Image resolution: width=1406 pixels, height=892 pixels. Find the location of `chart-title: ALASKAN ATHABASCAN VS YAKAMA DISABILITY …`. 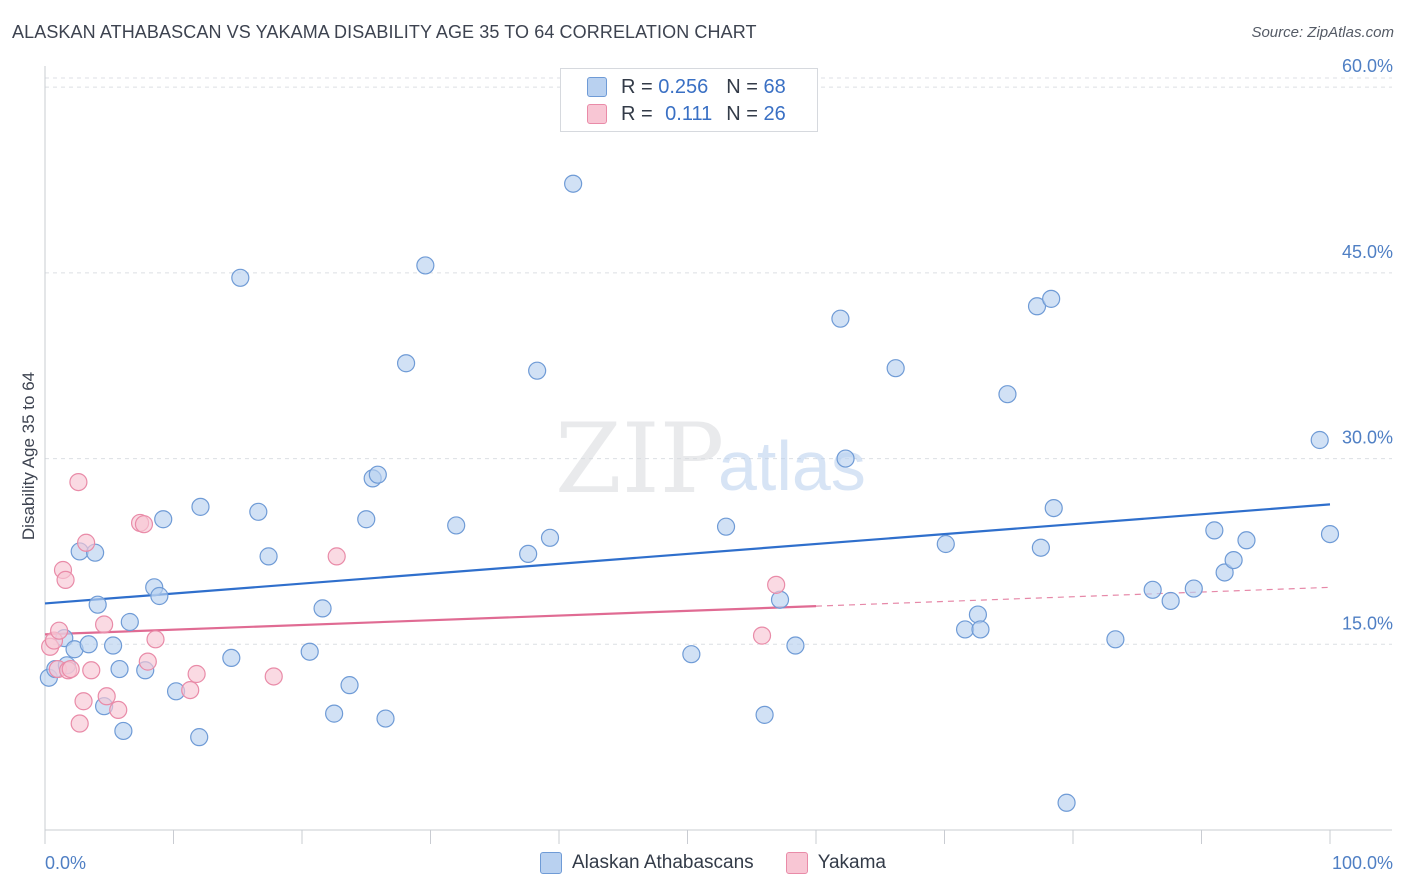

chart-title: ALASKAN ATHABASCAN VS YAKAMA DISABILITY … is located at coordinates (384, 32).